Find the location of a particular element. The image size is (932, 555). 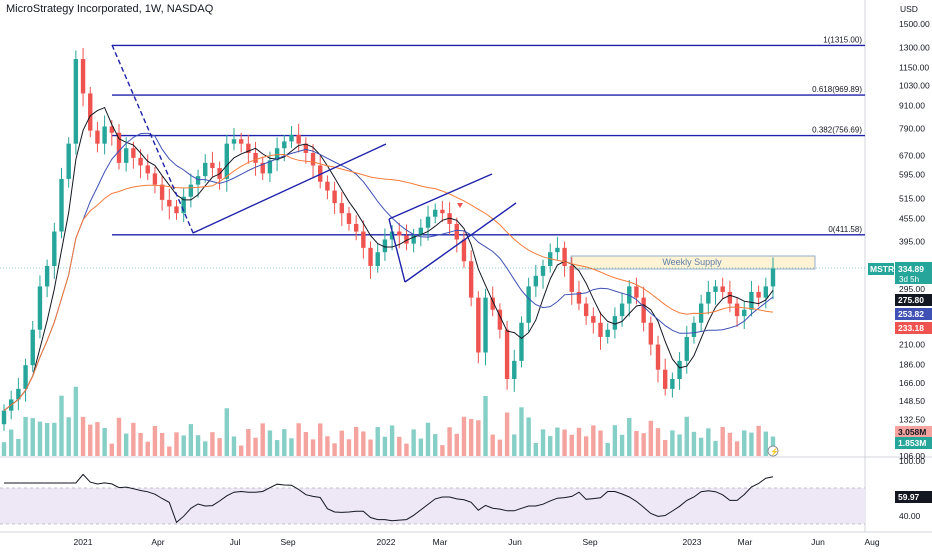

weekly-supply-zone is located at coordinates (693, 262).